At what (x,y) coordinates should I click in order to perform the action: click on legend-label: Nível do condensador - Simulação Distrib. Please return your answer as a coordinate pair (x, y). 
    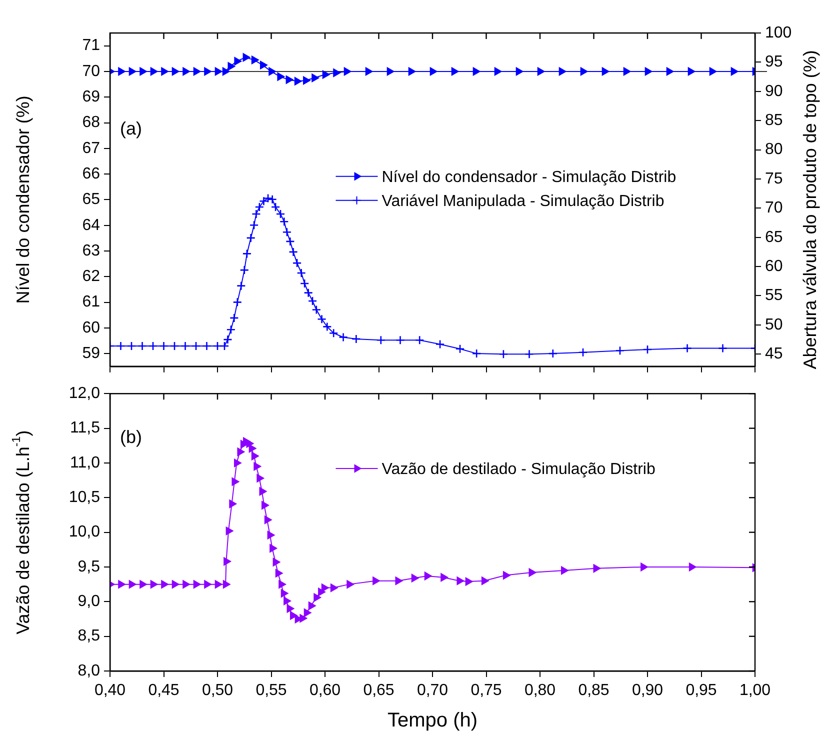
    Looking at the image, I should click on (529, 177).